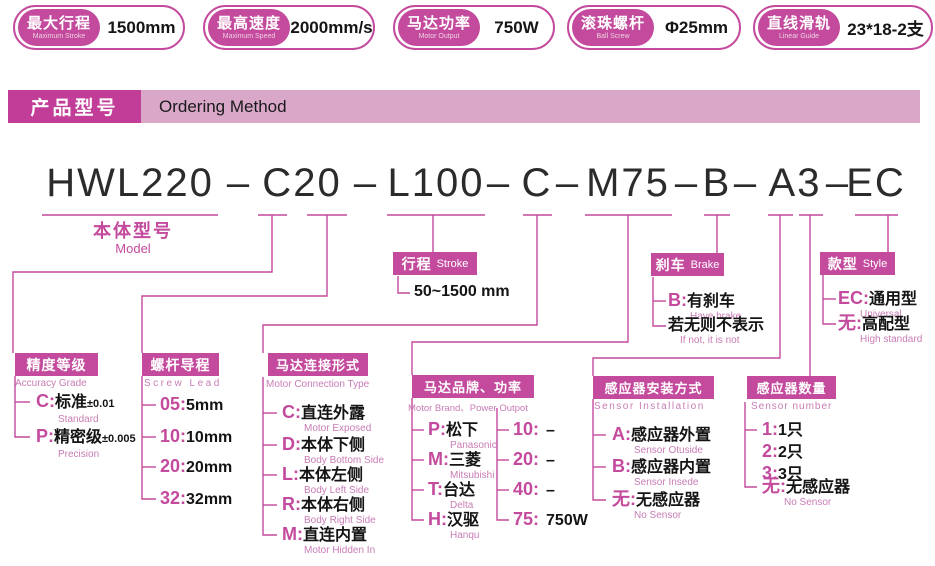 This screenshot has height=566, width=935. Describe the element at coordinates (886, 324) in the screenshot. I see `option-zh: 高配型` at that location.